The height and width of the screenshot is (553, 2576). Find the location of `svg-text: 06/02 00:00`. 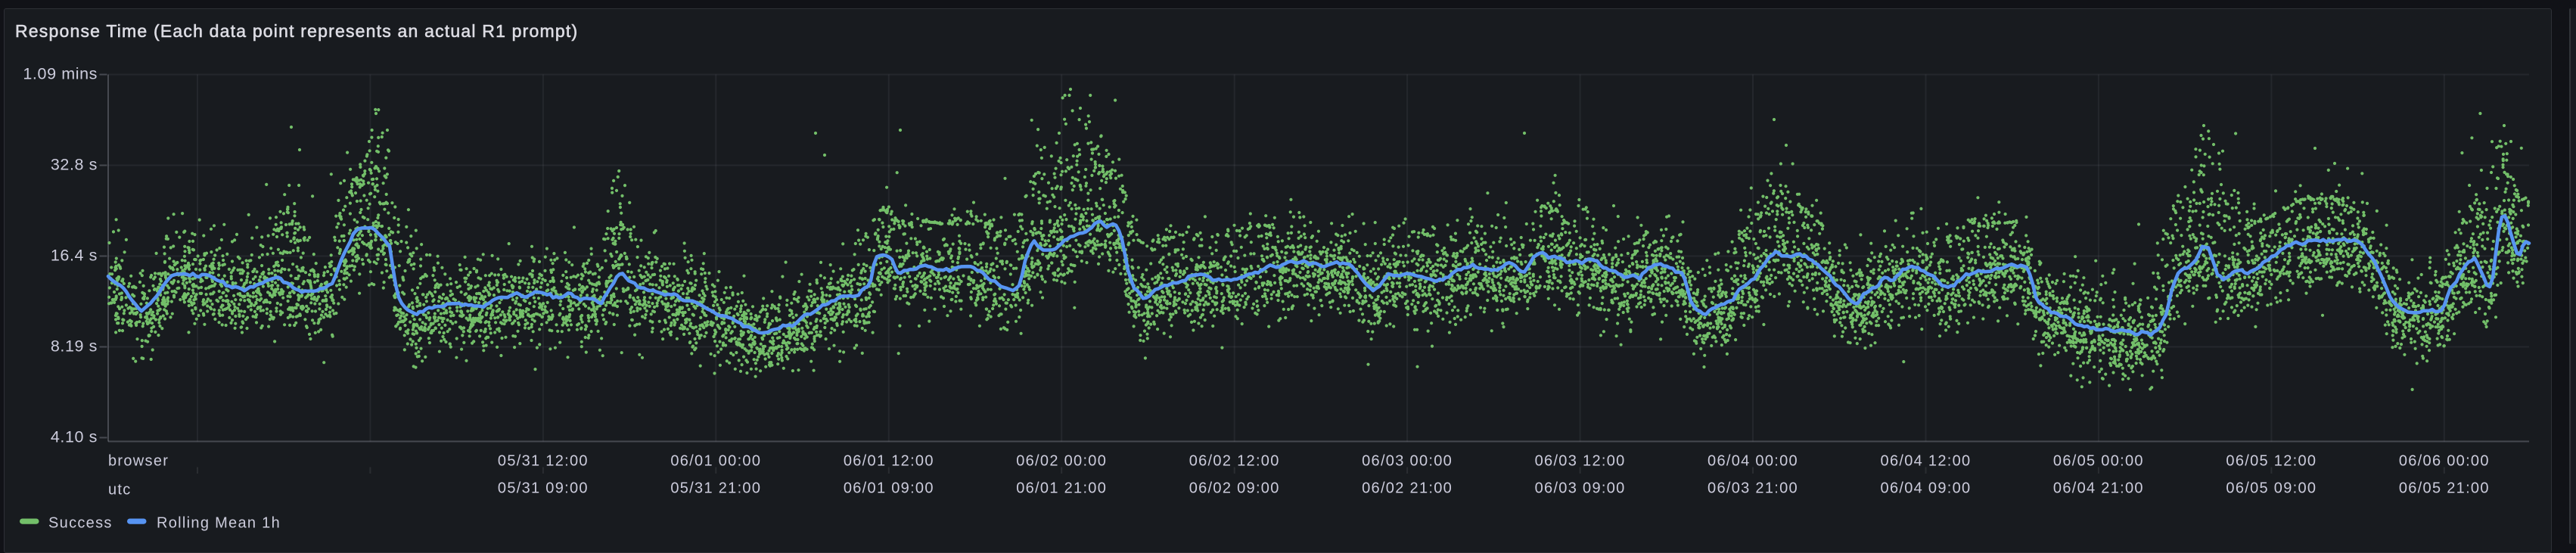

svg-text: 06/02 00:00 is located at coordinates (1061, 462).